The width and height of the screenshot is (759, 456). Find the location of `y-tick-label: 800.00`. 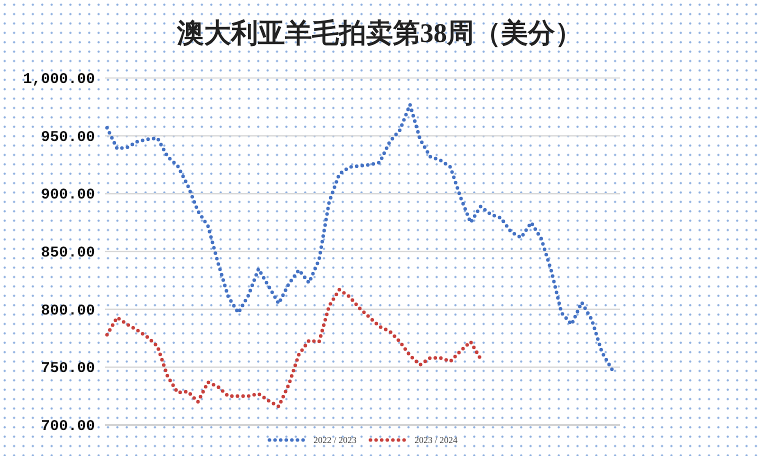

y-tick-label: 800.00 is located at coordinates (67, 311).